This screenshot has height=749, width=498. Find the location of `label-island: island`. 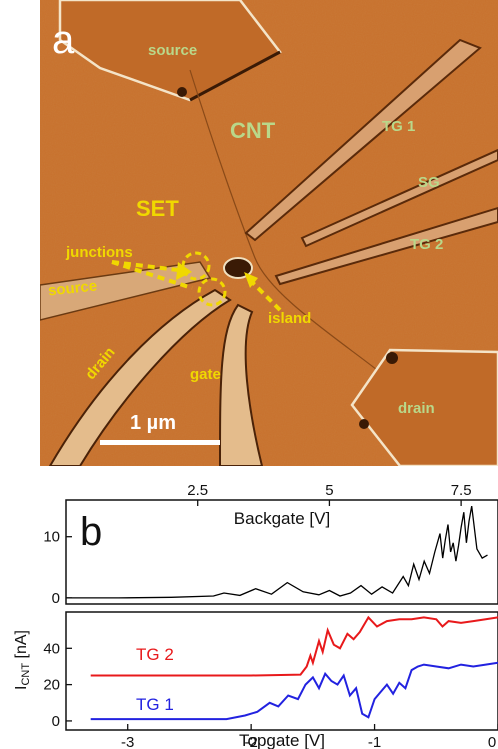

label-island: island is located at coordinates (290, 318).